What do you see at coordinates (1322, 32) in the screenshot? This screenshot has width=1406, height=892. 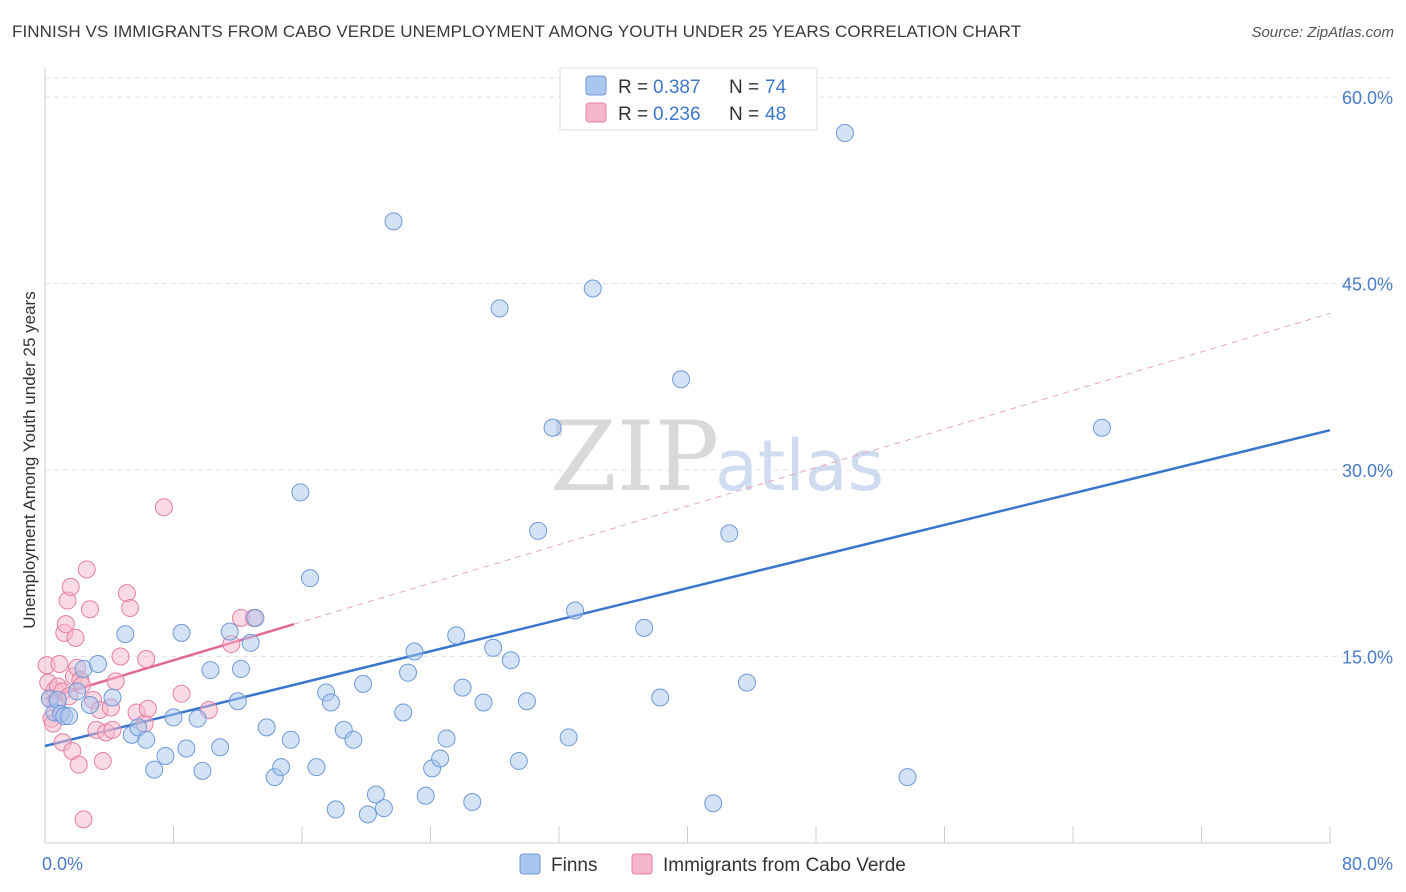 I see `source-label: Source: ZipAtlas.com` at bounding box center [1322, 32].